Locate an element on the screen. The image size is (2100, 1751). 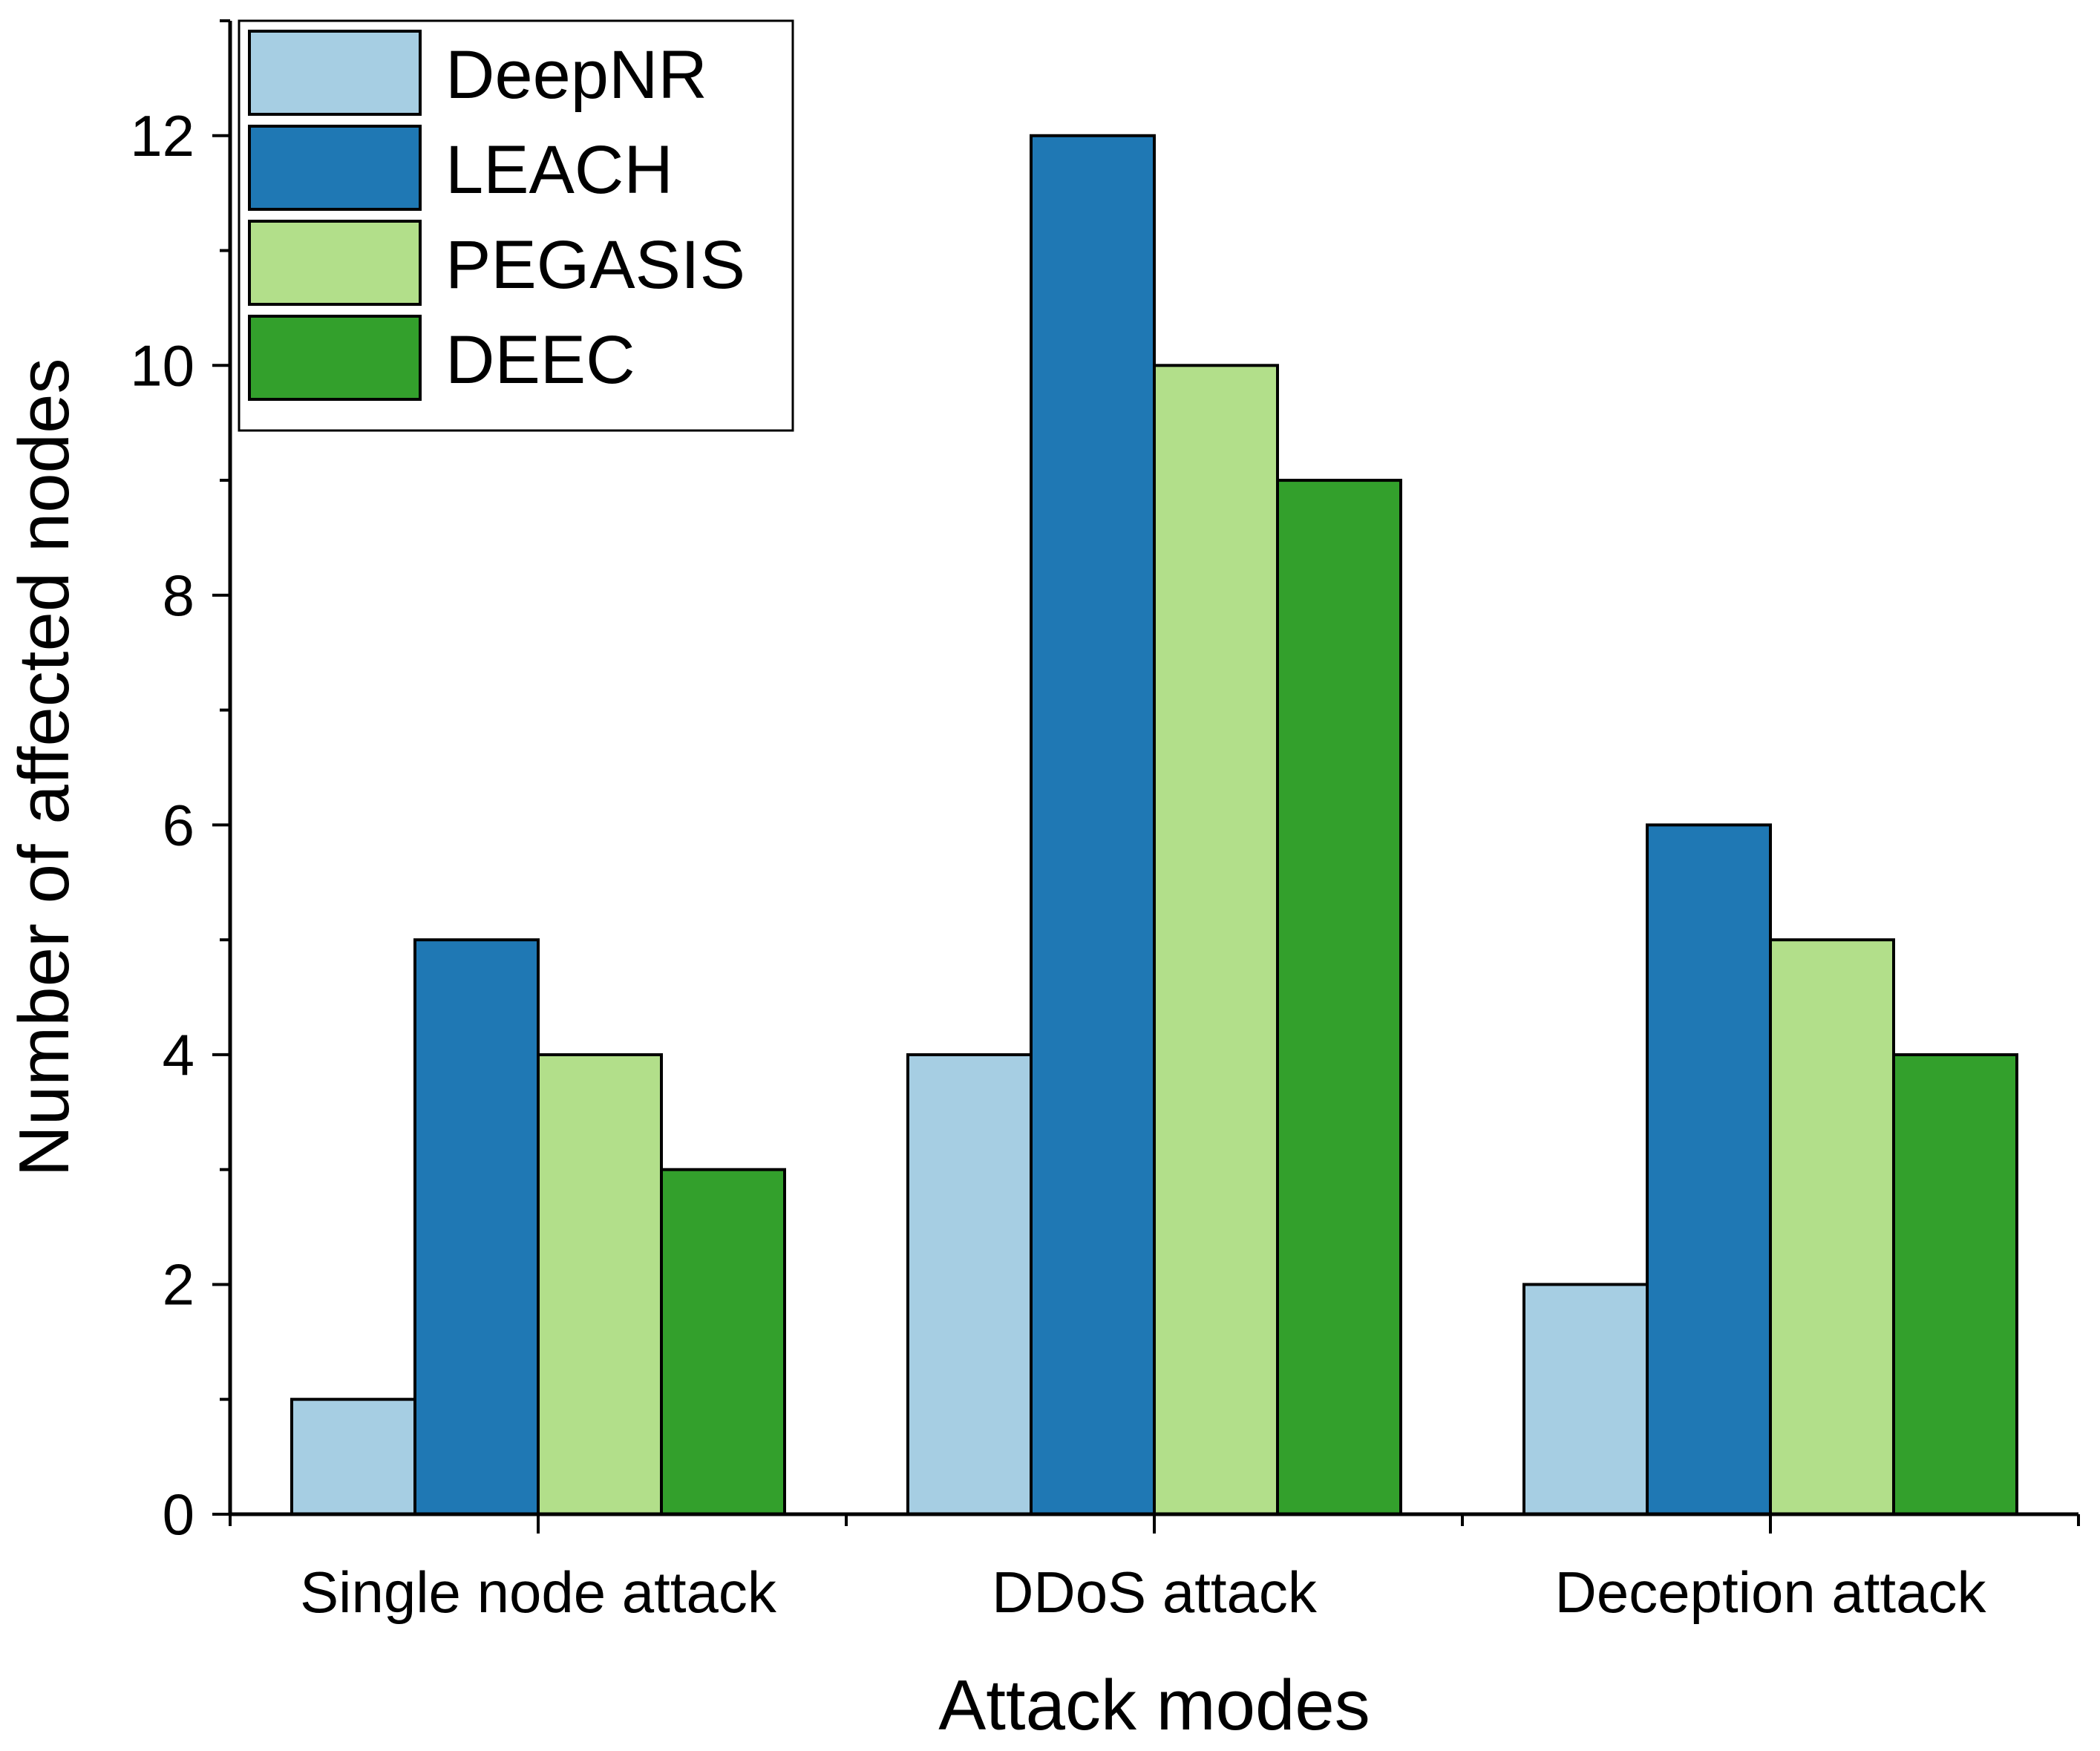
legend: DeepNR LEACH PEGASIS DEEC is located at coordinates (516, 225).